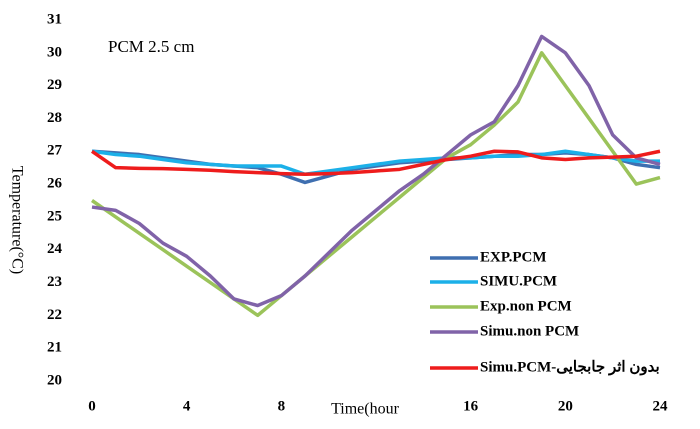  Describe the element at coordinates (565, 406) in the screenshot. I see `x-tick-label: 20` at that location.